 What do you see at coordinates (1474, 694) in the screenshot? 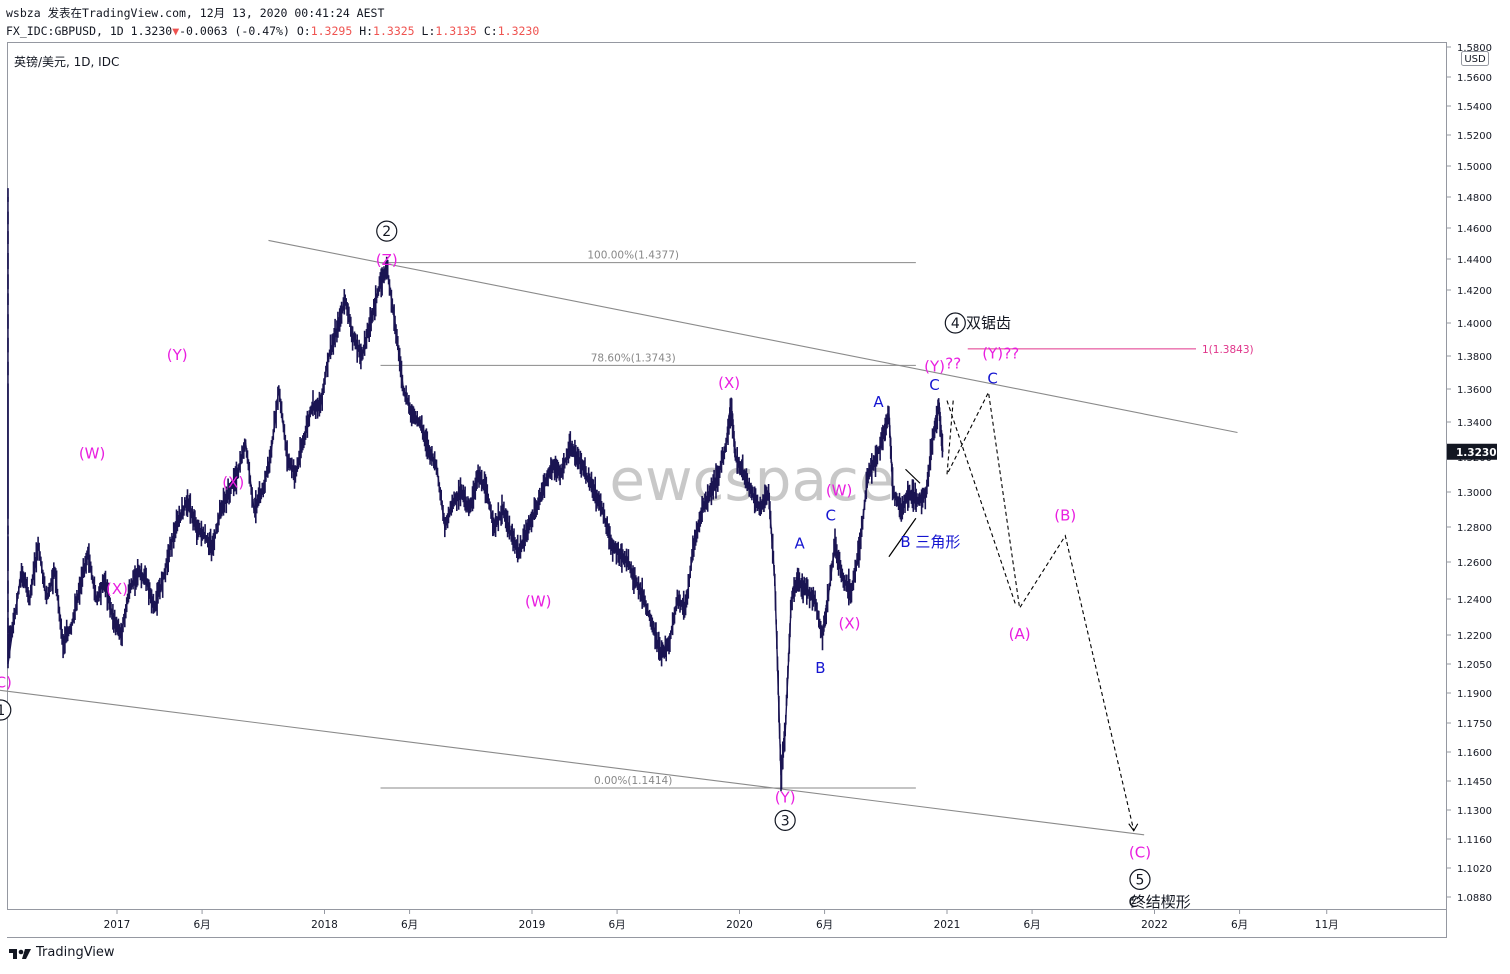
I see `y-tick-label: 1.1900` at bounding box center [1474, 694].